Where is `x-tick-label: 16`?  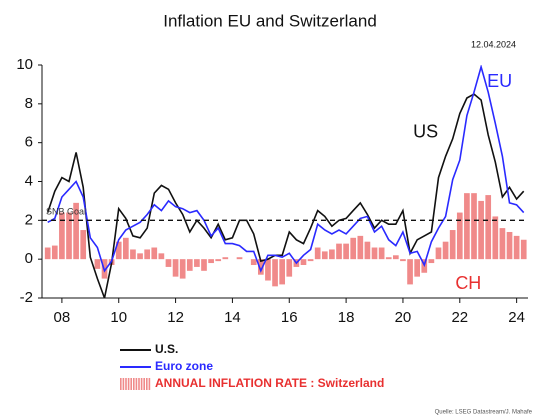 x-tick-label: 16 is located at coordinates (289, 317).